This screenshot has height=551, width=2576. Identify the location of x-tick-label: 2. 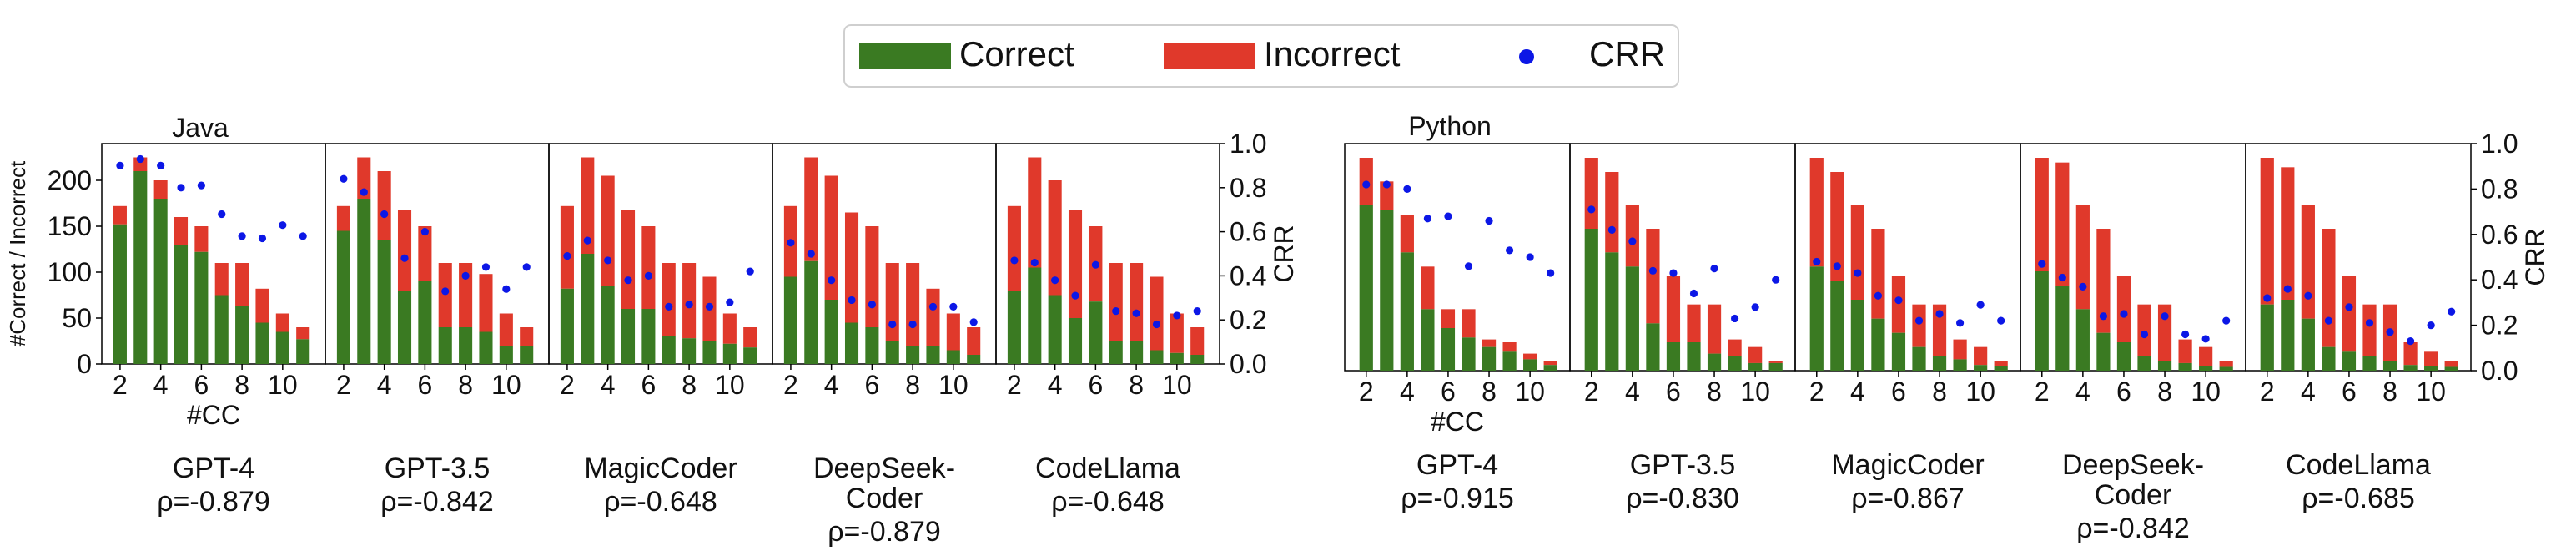
(2042, 392).